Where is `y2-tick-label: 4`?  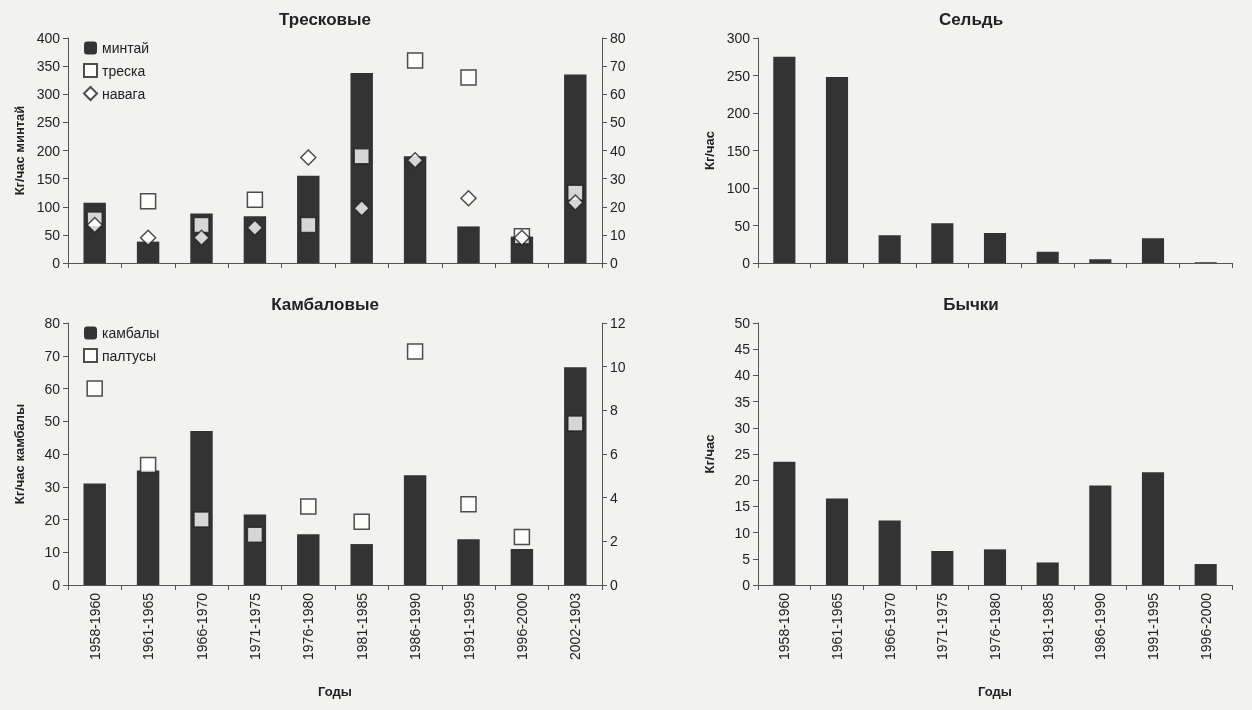 y2-tick-label: 4 is located at coordinates (614, 497).